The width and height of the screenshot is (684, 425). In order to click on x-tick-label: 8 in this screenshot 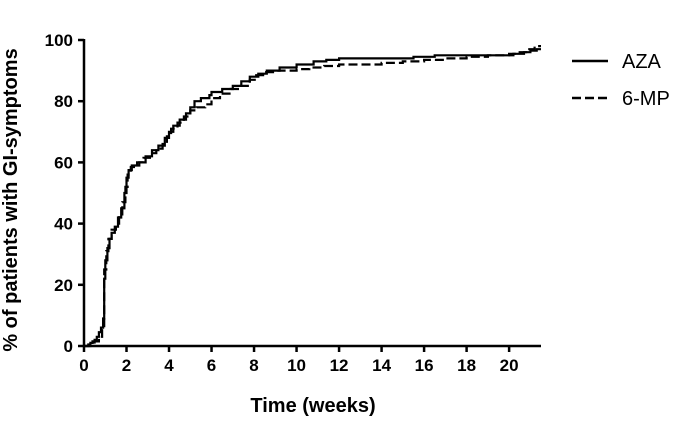, I will do `click(253, 365)`.